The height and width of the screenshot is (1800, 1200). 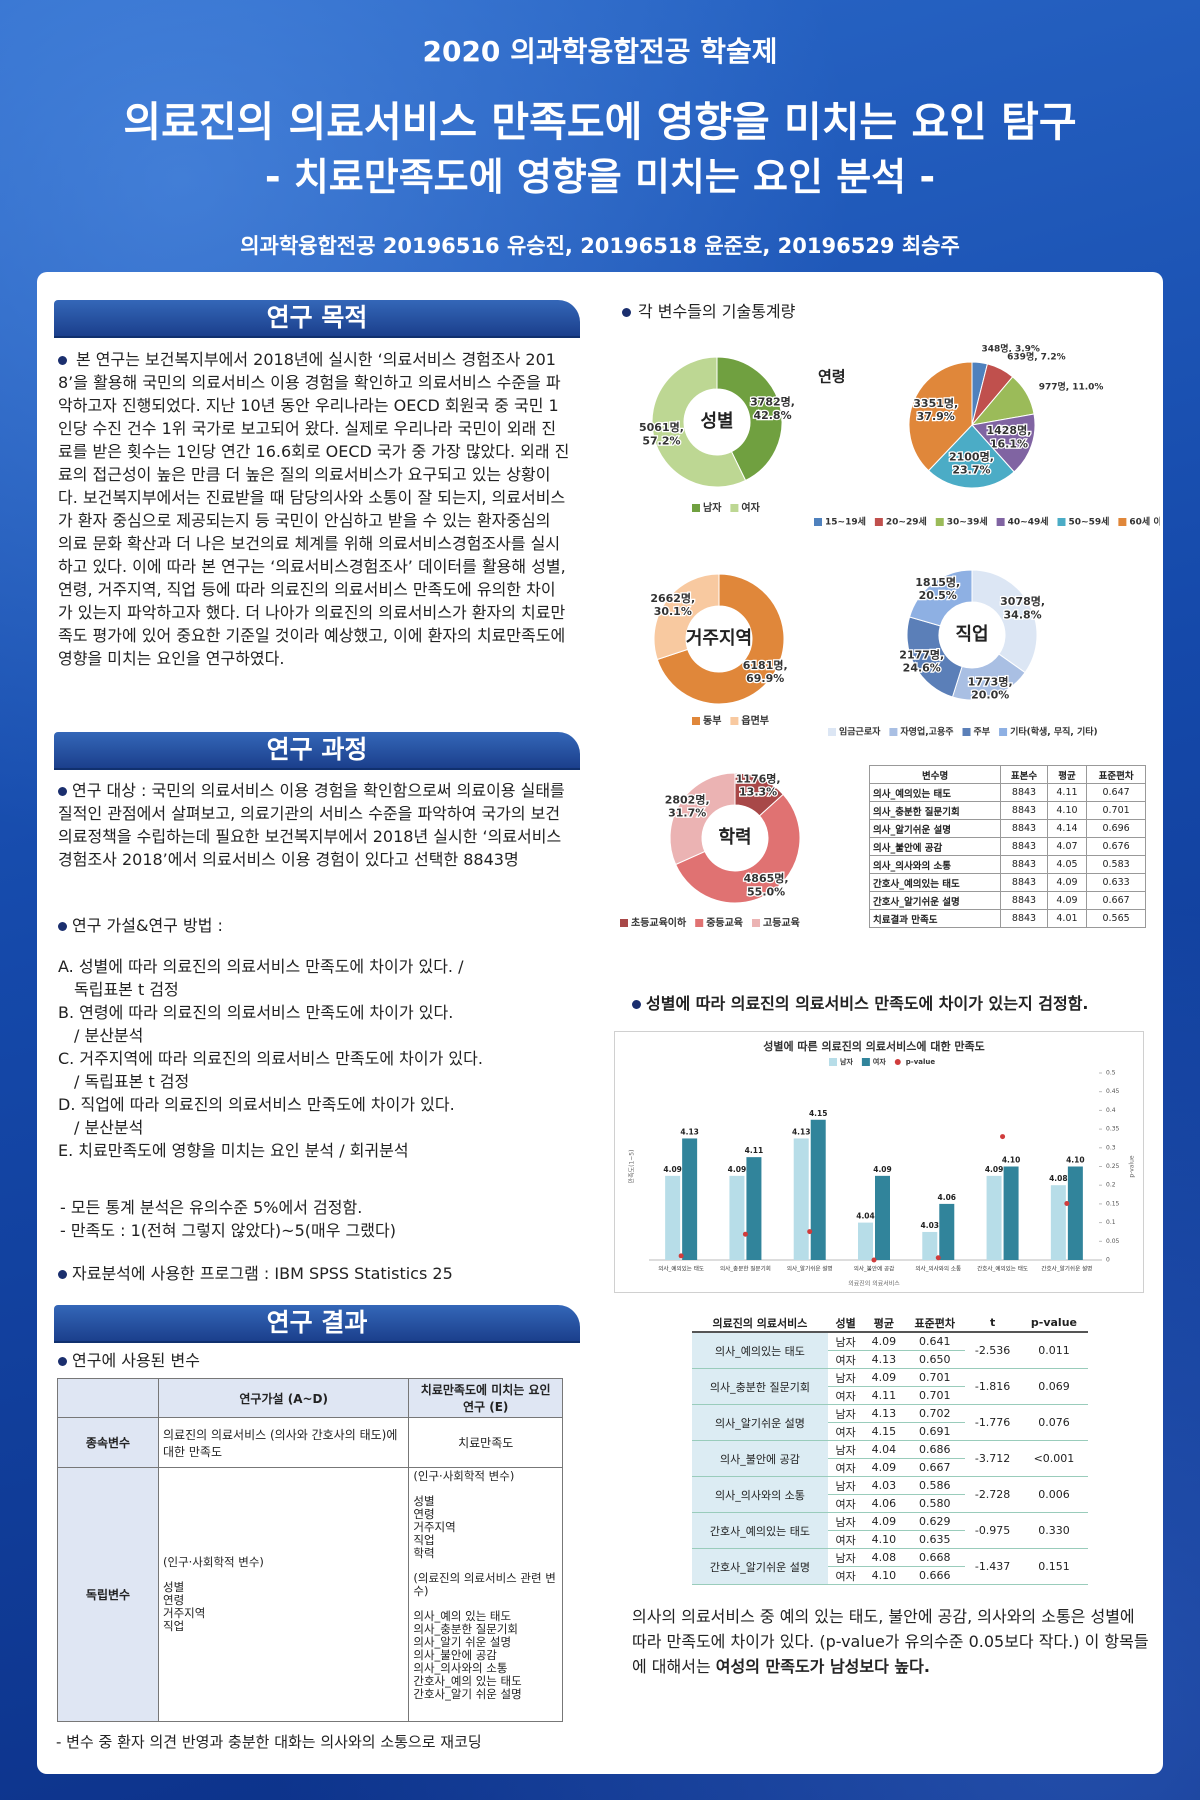 I want to click on table-header-cell: 변수명, so click(x=935, y=774).